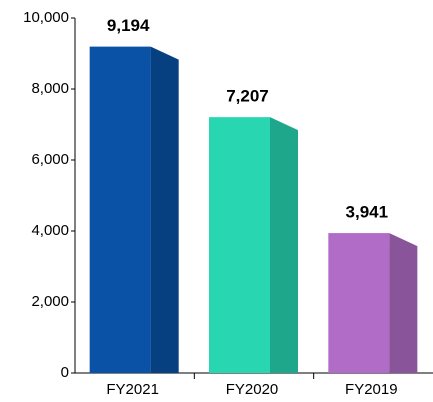 The height and width of the screenshot is (402, 433). I want to click on value-label: 7,207, so click(247, 96).